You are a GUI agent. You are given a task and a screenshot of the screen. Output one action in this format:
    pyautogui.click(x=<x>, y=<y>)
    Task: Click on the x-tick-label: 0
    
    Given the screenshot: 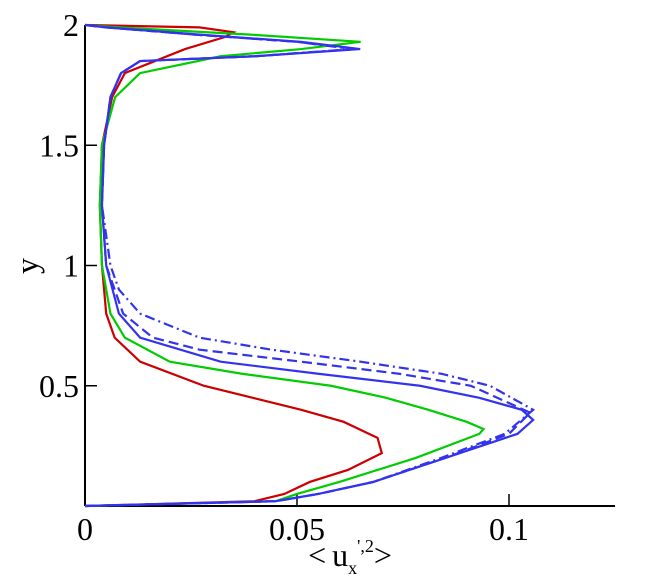 What is the action you would take?
    pyautogui.click(x=85, y=529)
    